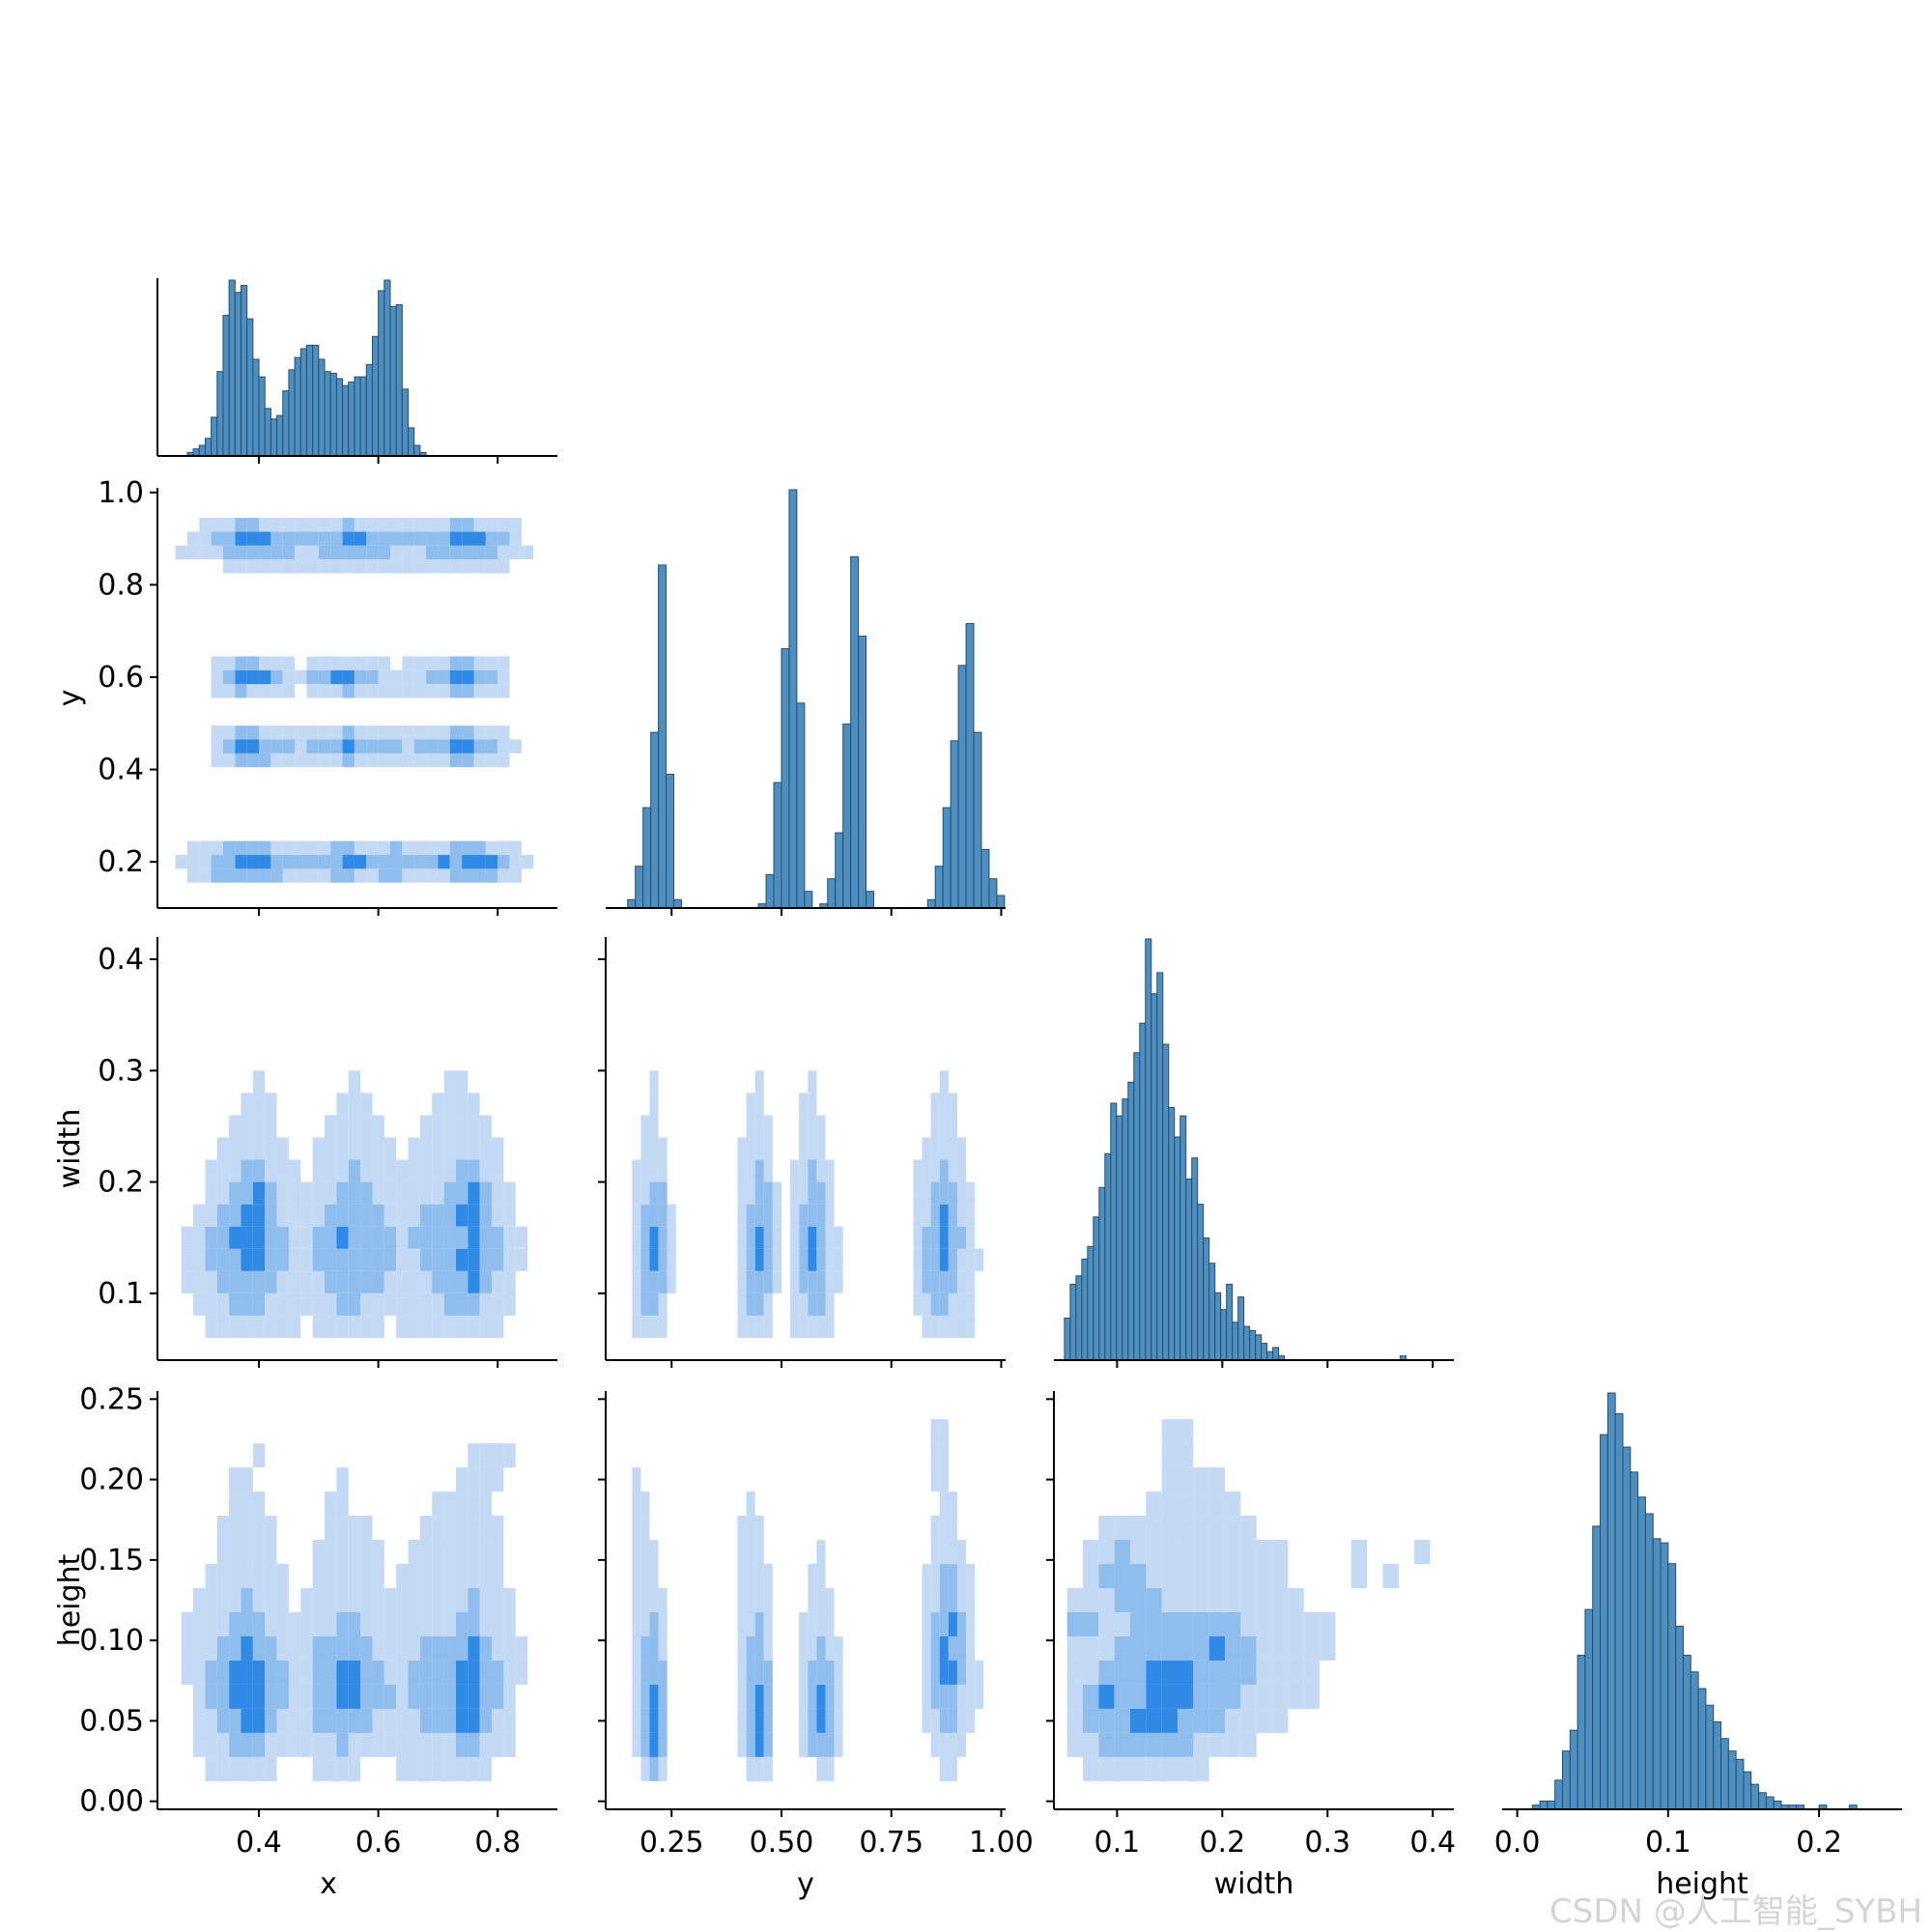 The width and height of the screenshot is (1932, 1932). I want to click on y-tick-label: 0.3, so click(121, 1071).